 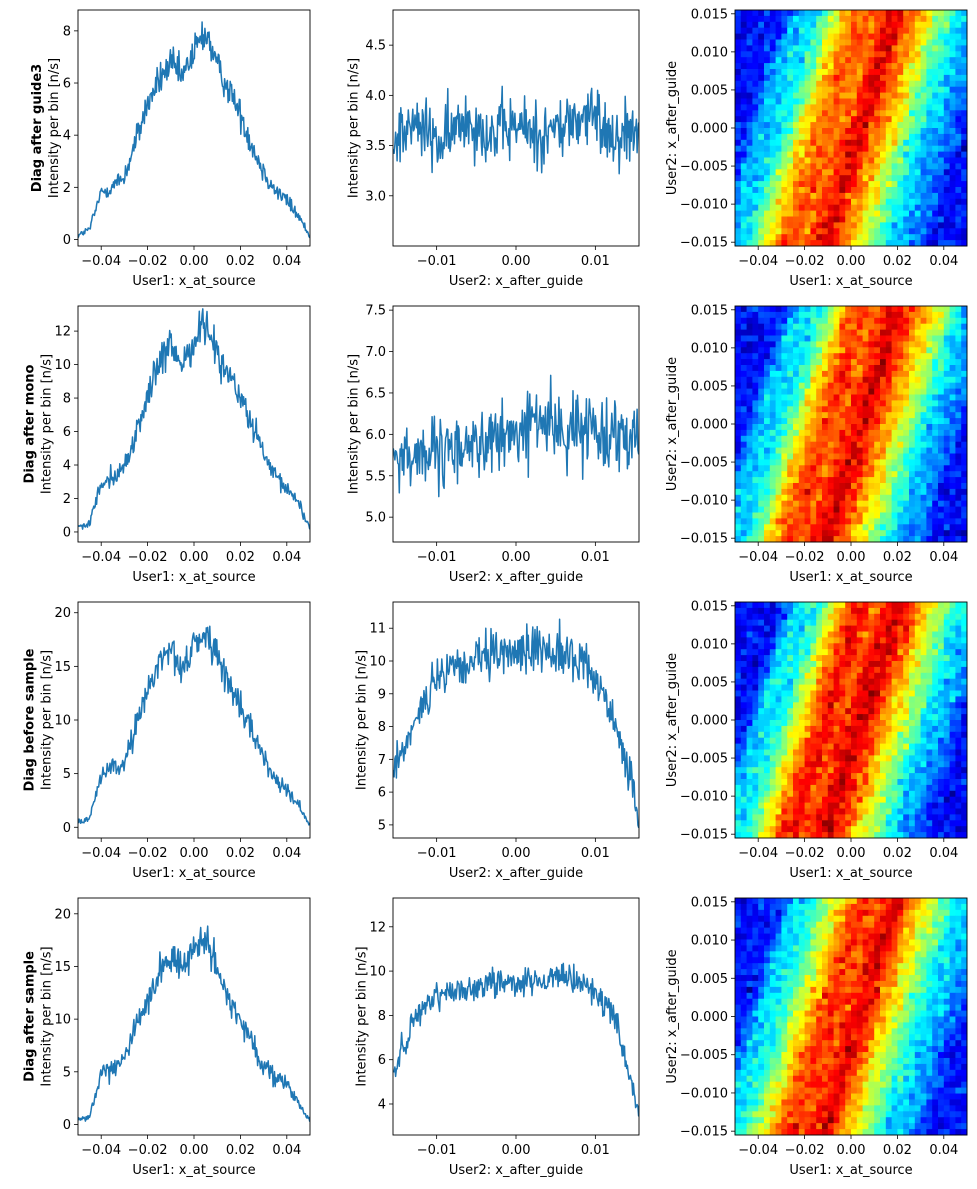 I want to click on row-0-x-source-plot-series-line, so click(x=194, y=130).